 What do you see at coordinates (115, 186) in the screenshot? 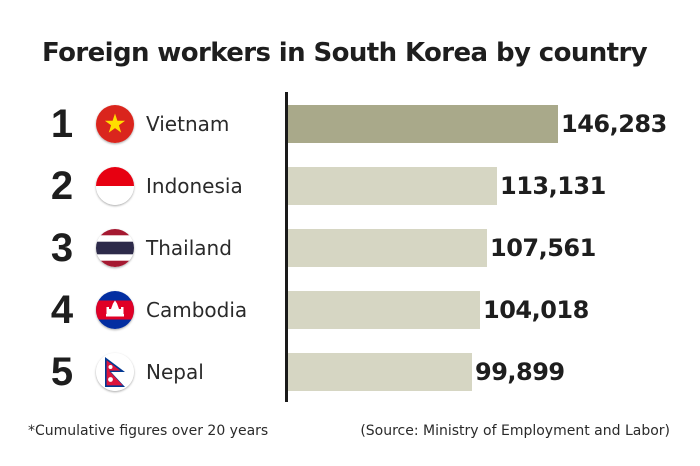
I see `indonesia-flag-icon` at bounding box center [115, 186].